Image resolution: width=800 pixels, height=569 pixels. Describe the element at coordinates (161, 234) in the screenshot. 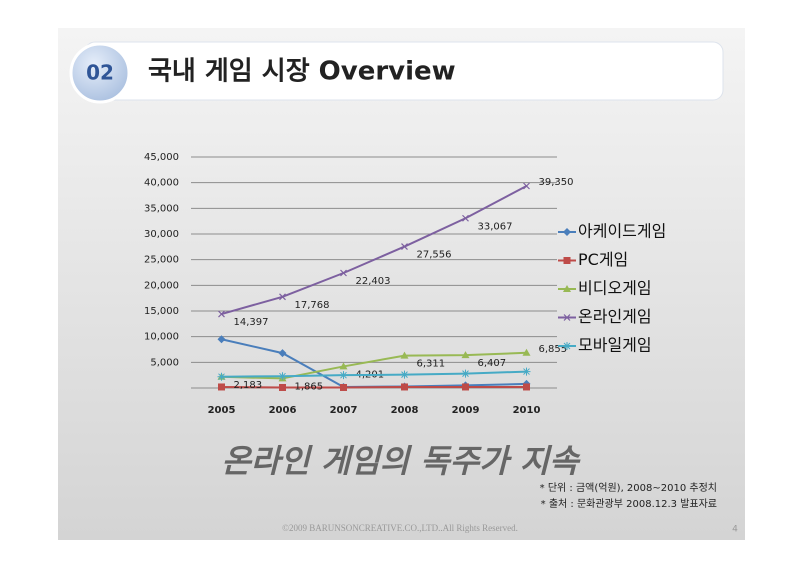

I see `y-tick-label: 30,000` at that location.